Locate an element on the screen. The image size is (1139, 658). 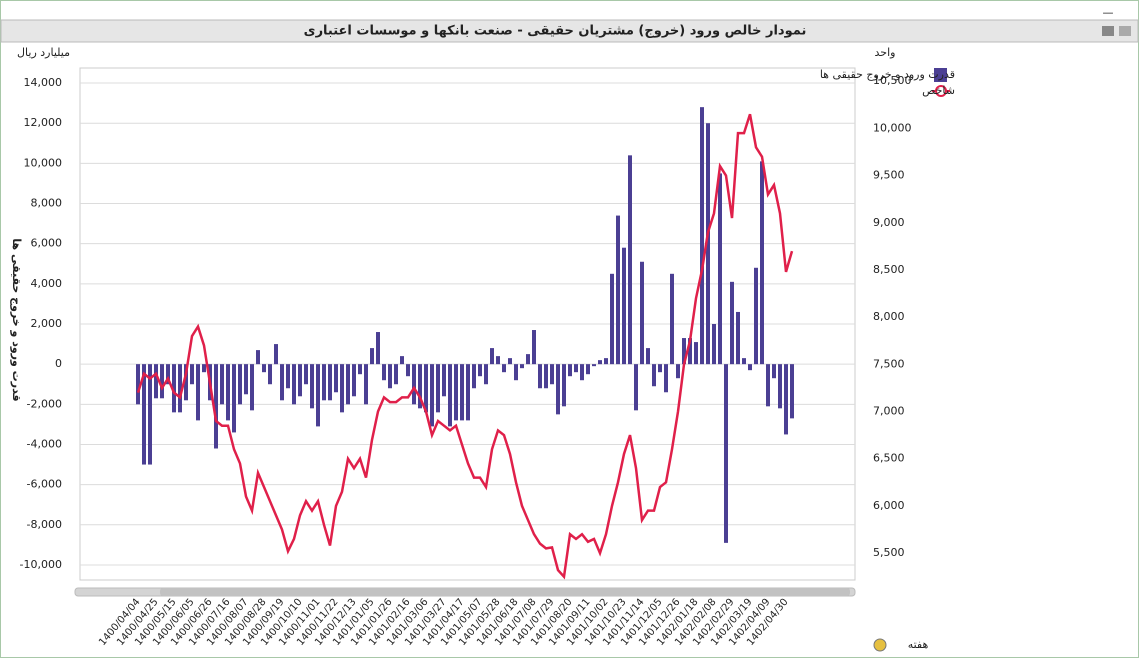
y-tick-label: 0 is located at coordinates (58, 363).